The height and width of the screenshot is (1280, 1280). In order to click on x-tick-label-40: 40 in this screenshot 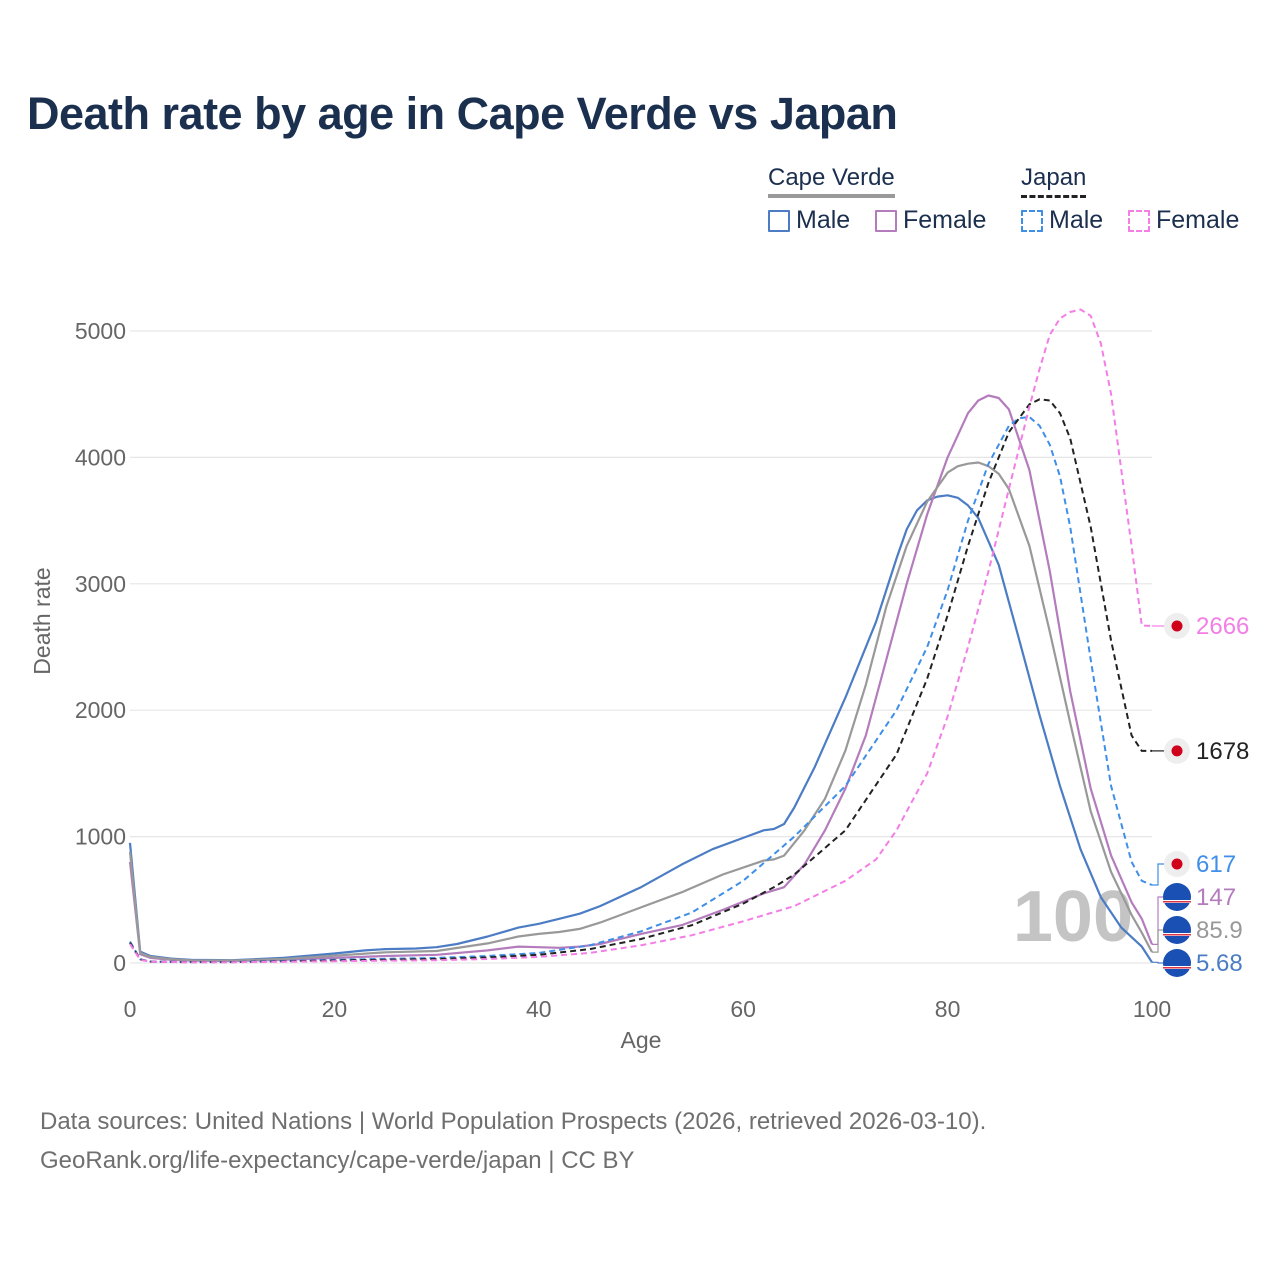, I will do `click(539, 1009)`.